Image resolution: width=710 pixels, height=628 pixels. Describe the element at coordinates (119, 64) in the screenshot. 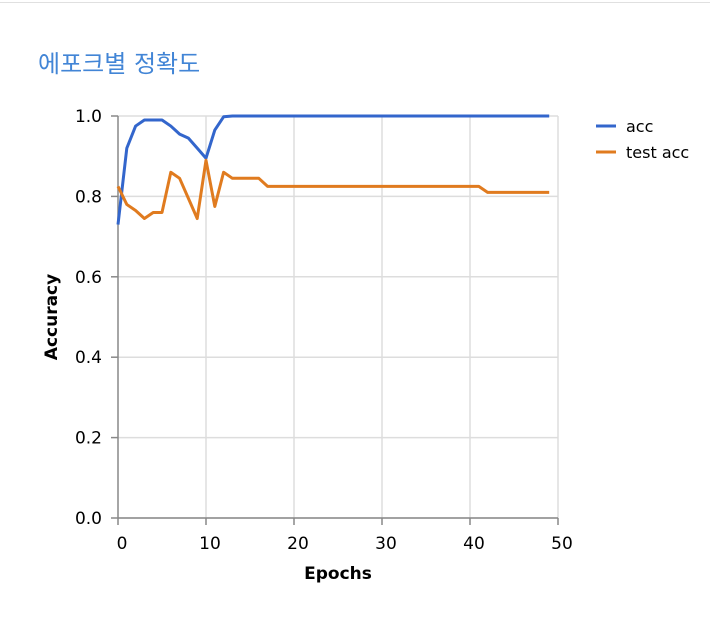

I see `chart-title: 에포크별 정확도` at that location.